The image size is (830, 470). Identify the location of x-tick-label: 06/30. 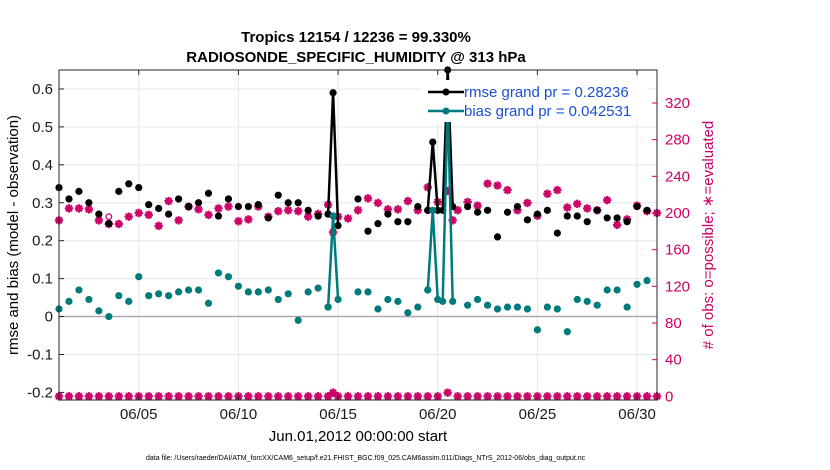
(637, 414).